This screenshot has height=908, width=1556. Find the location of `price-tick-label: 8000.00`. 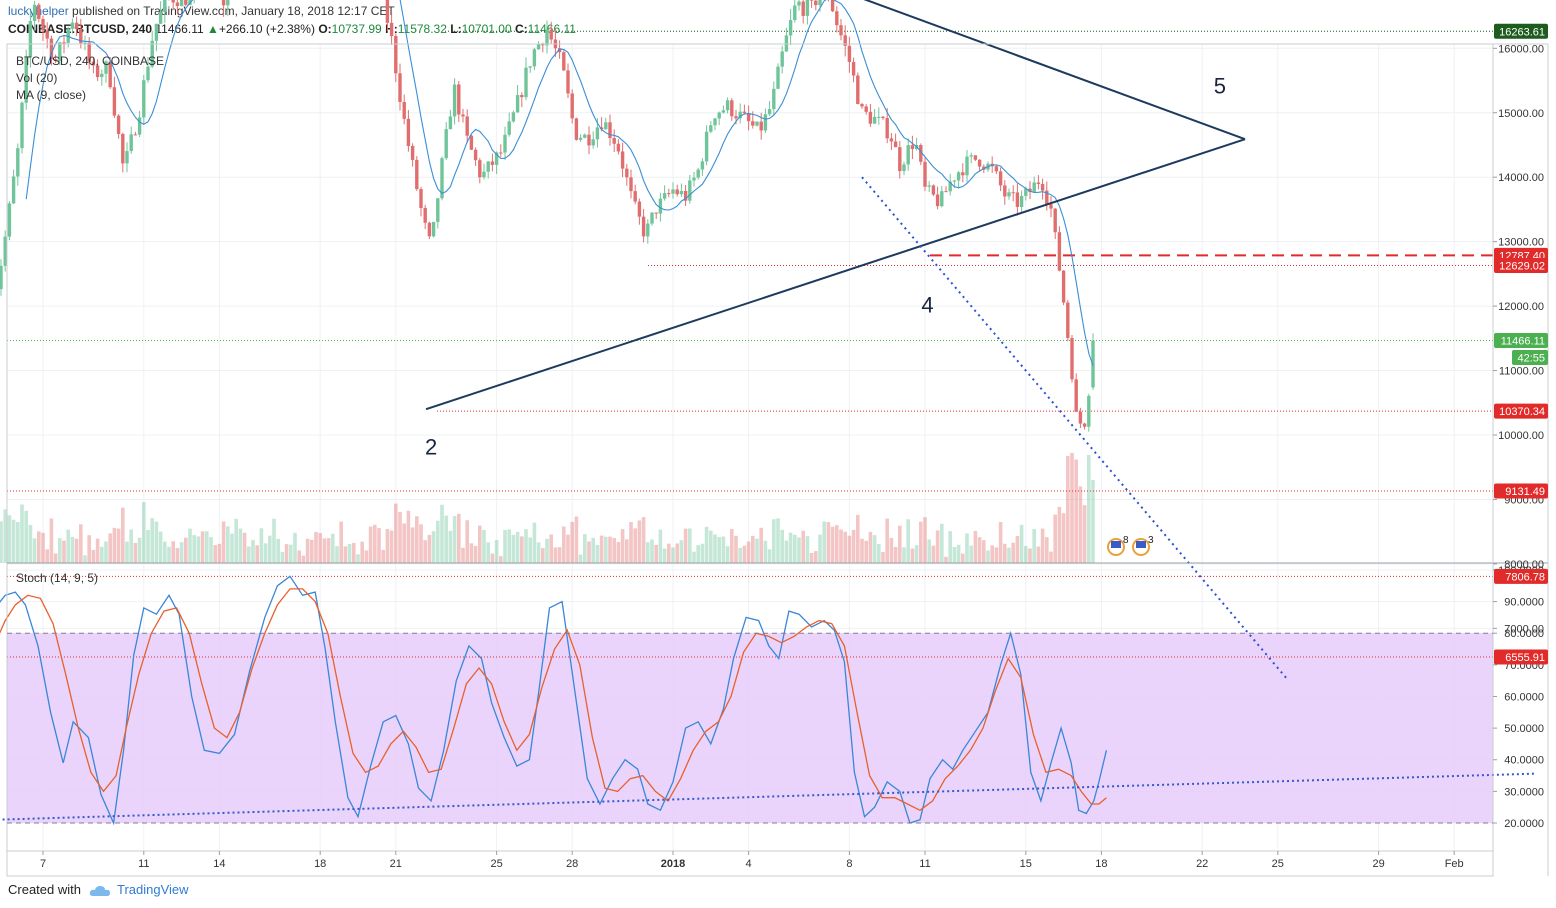

price-tick-label: 8000.00 is located at coordinates (1524, 565).